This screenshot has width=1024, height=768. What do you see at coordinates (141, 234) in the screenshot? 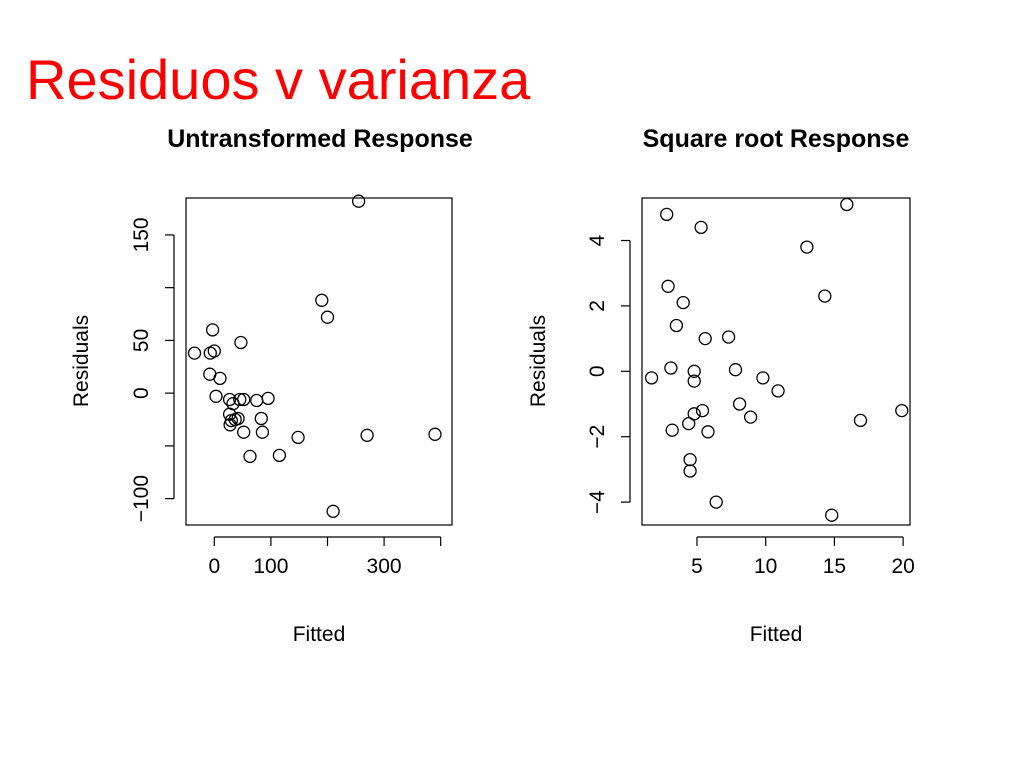
I see `y-tick-label: 150` at bounding box center [141, 234].